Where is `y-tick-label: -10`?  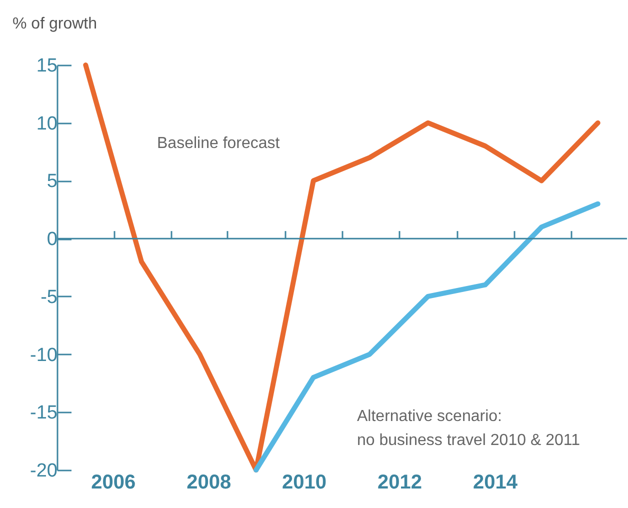
y-tick-label: -10 is located at coordinates (44, 355).